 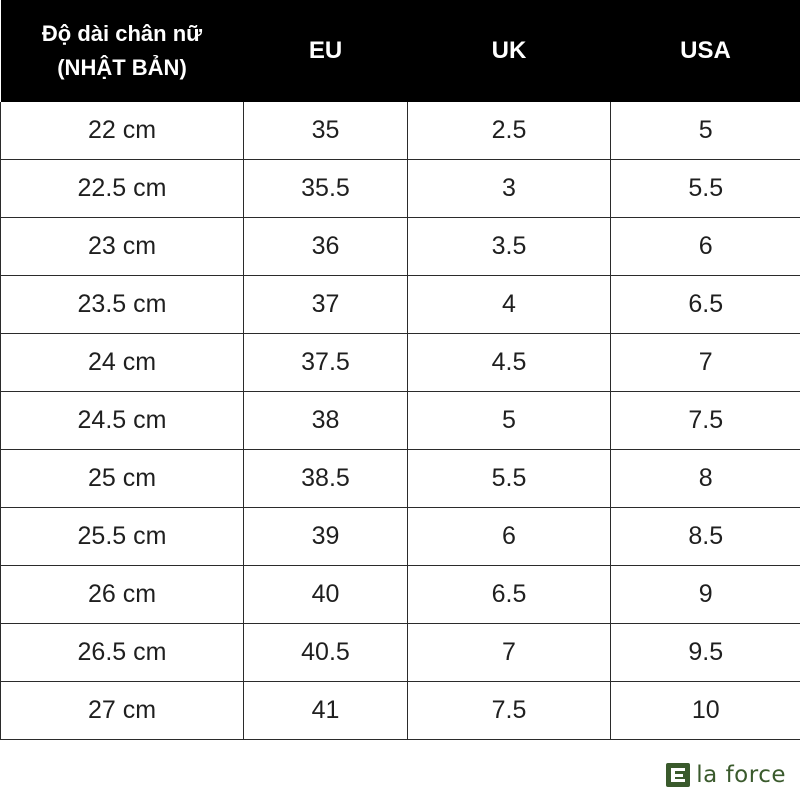 I want to click on usa-size-cell: 6.5, so click(x=705, y=304).